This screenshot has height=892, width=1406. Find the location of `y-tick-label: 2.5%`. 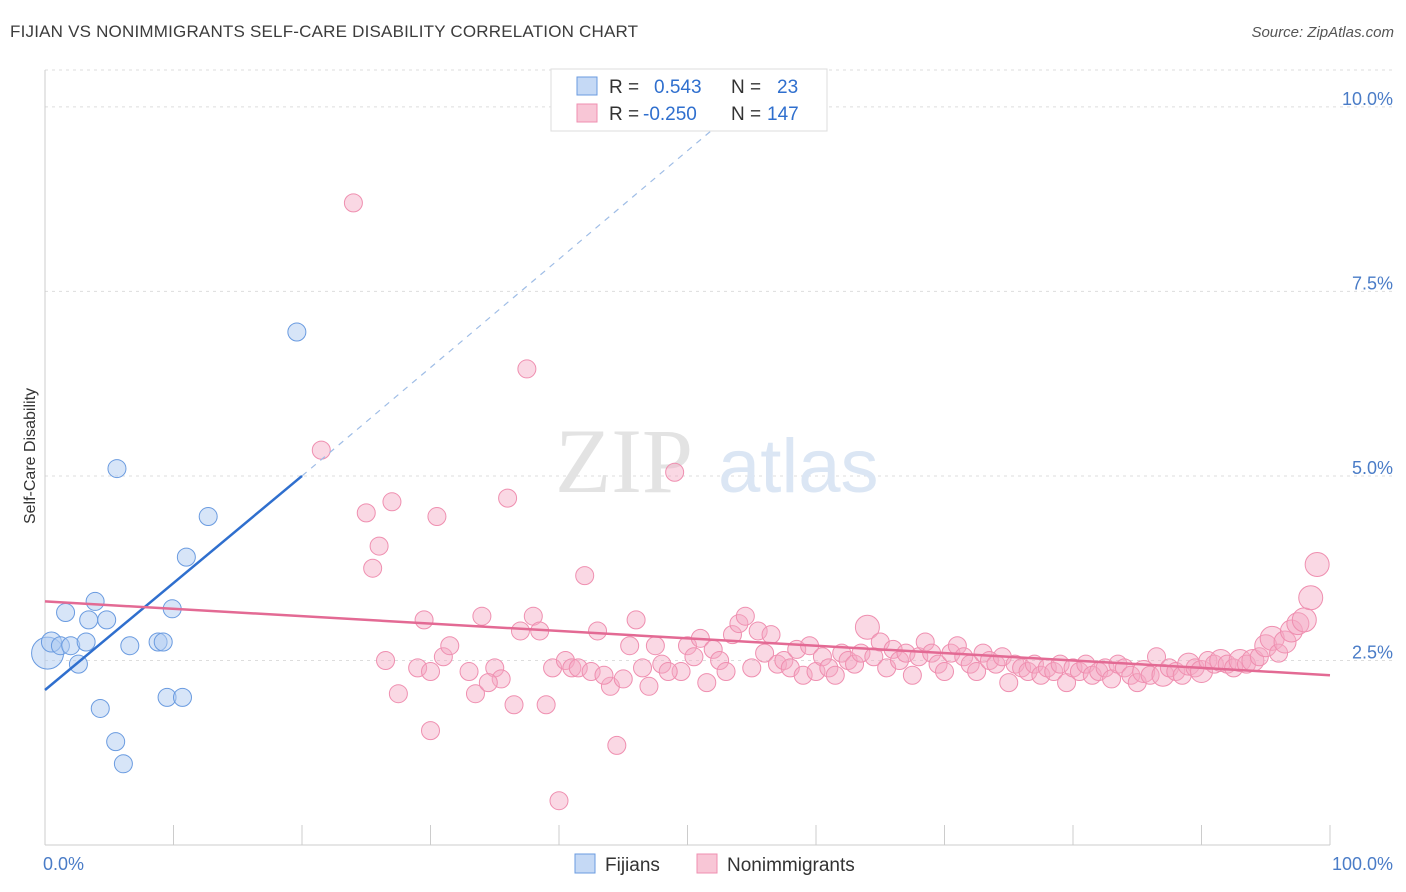

y-tick-label: 2.5% is located at coordinates (1372, 652).